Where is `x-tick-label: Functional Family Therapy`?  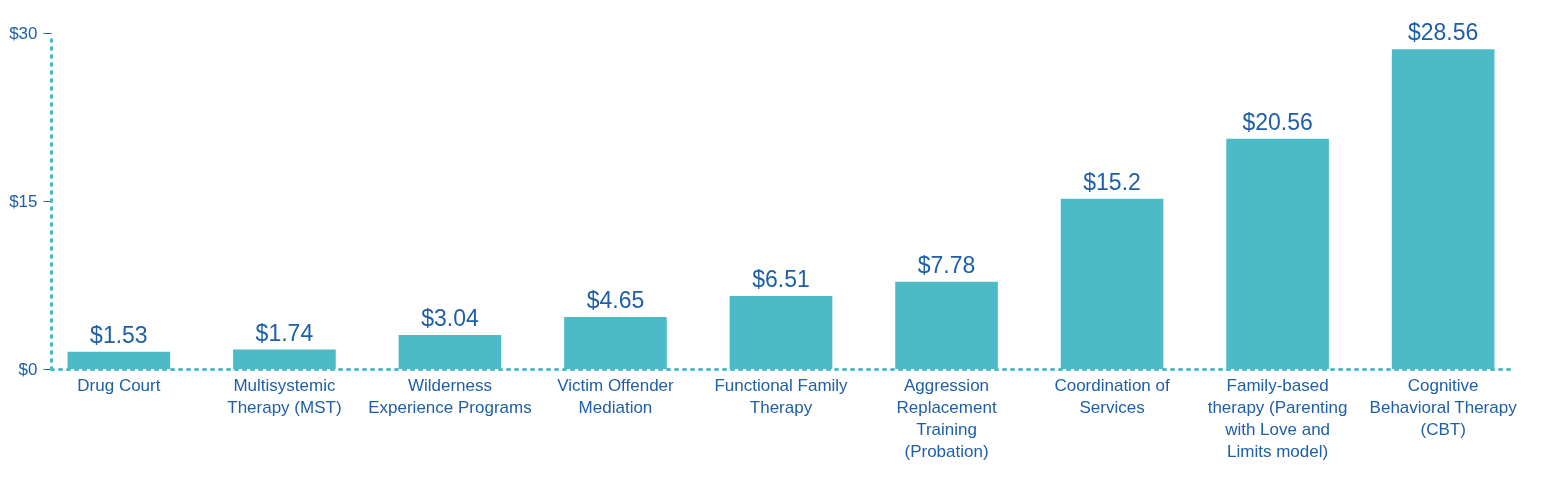
x-tick-label: Functional Family Therapy is located at coordinates (781, 396).